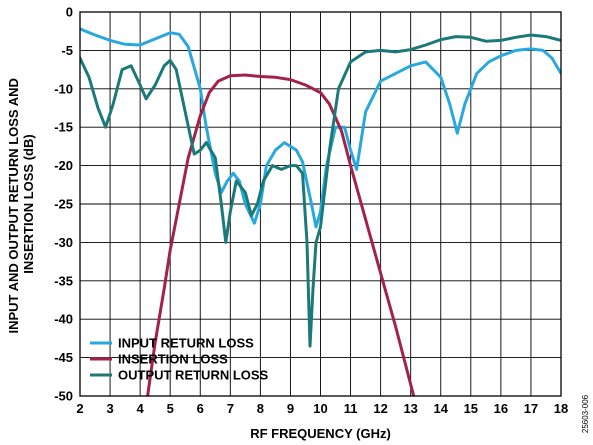 This screenshot has height=445, width=593. What do you see at coordinates (260, 408) in the screenshot?
I see `x-tick-label: 8` at bounding box center [260, 408].